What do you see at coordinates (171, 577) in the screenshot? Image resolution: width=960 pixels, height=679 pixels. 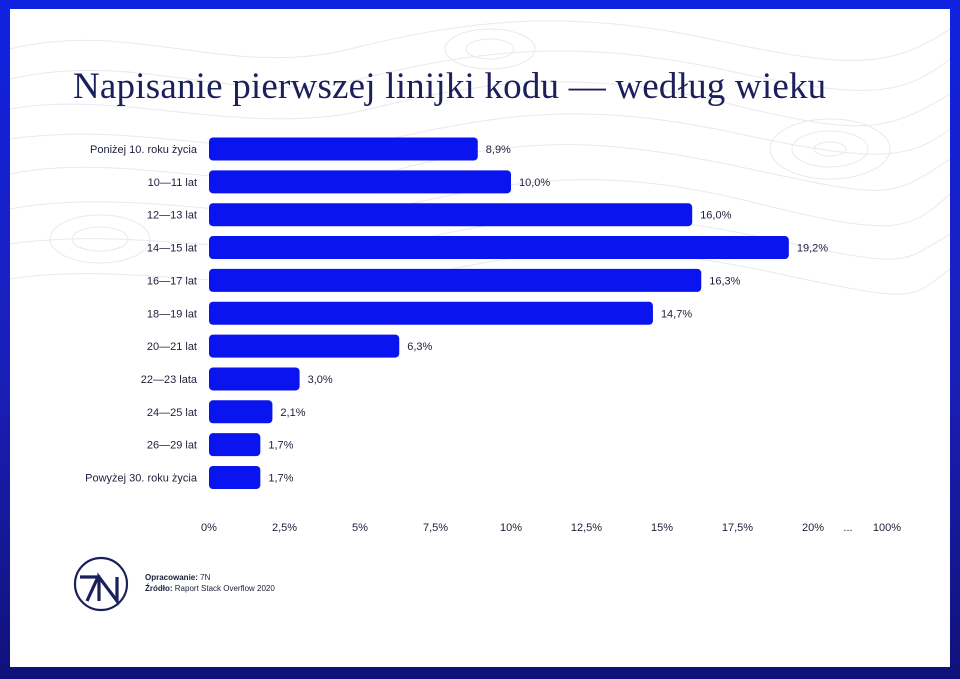 I see `prepared-label: Opracowanie:` at bounding box center [171, 577].